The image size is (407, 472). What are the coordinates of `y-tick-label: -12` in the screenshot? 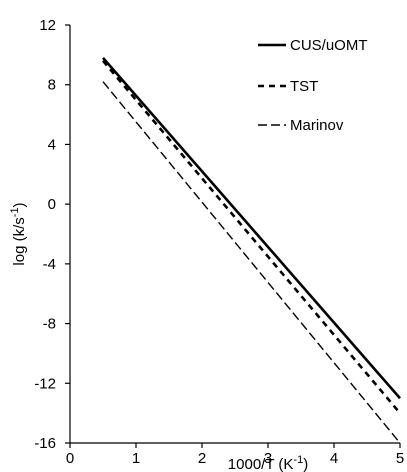 It's located at (45, 383).